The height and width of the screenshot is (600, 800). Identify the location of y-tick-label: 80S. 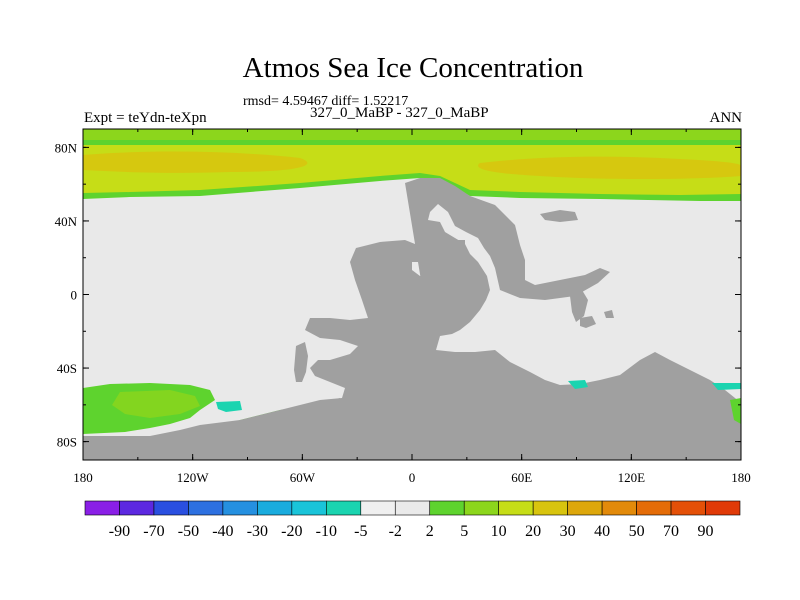
(67, 442).